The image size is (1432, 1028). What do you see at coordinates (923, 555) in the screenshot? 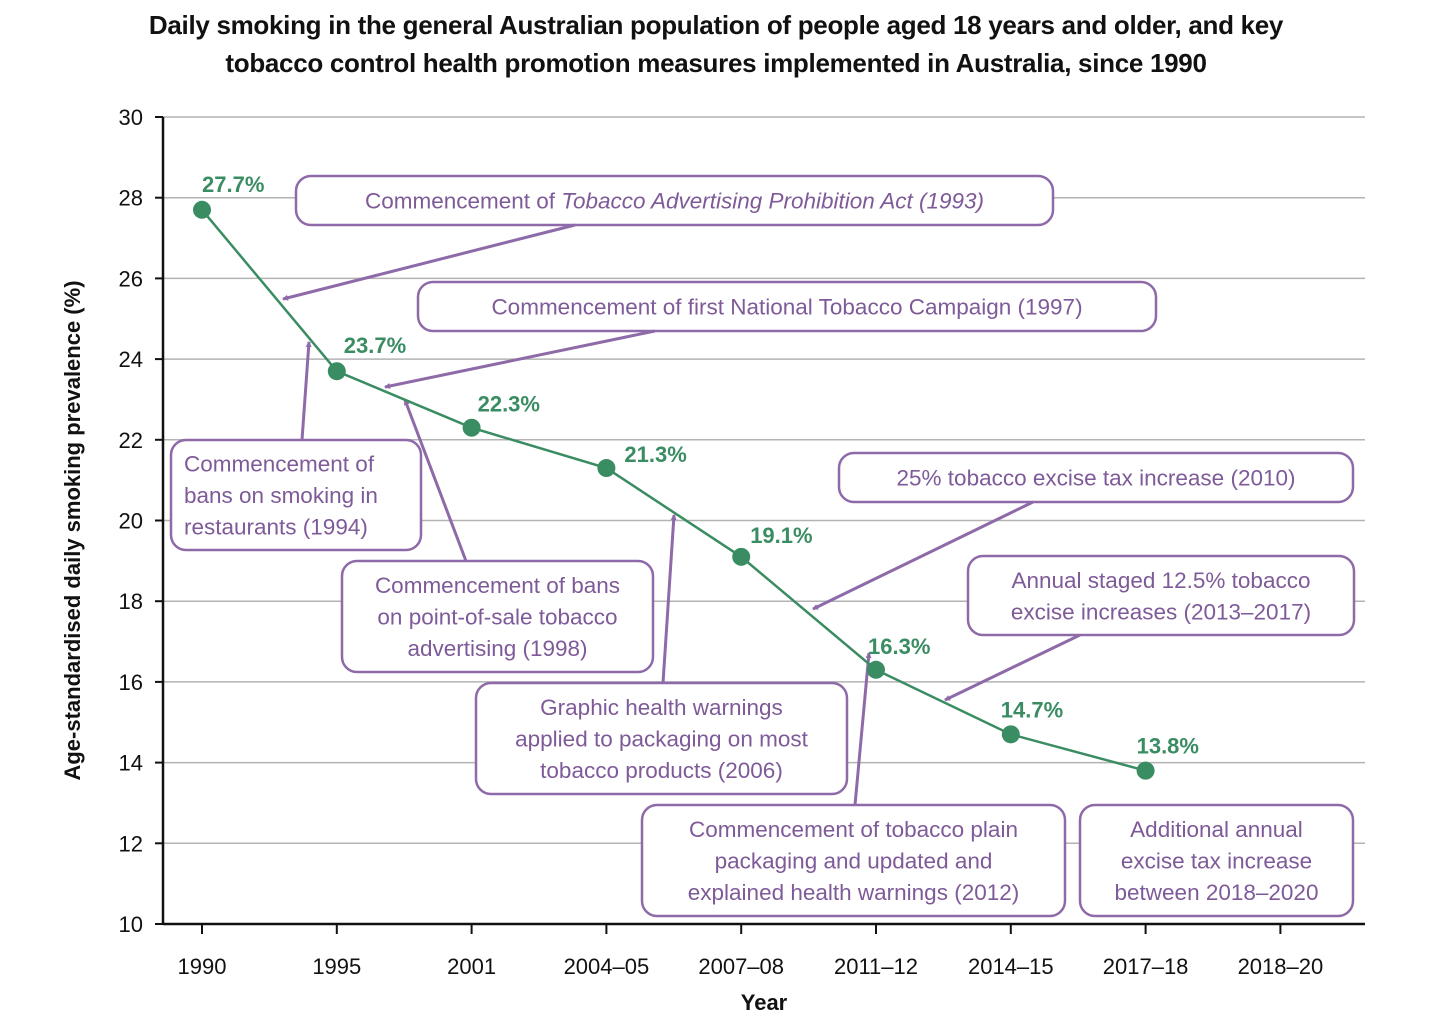
I see `arrow-excise-increase-2010` at bounding box center [923, 555].